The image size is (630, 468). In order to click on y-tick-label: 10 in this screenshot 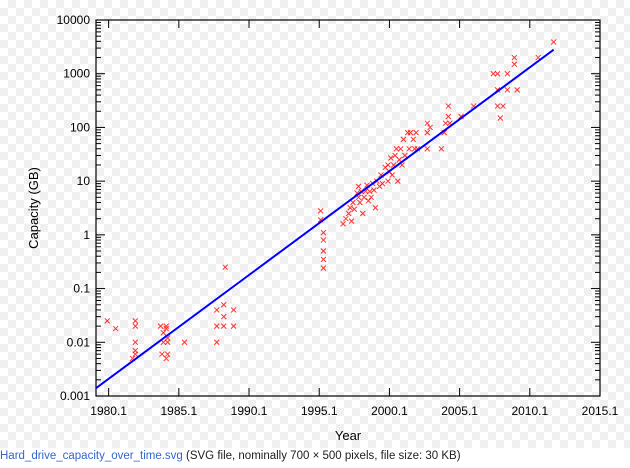, I will do `click(84, 181)`.